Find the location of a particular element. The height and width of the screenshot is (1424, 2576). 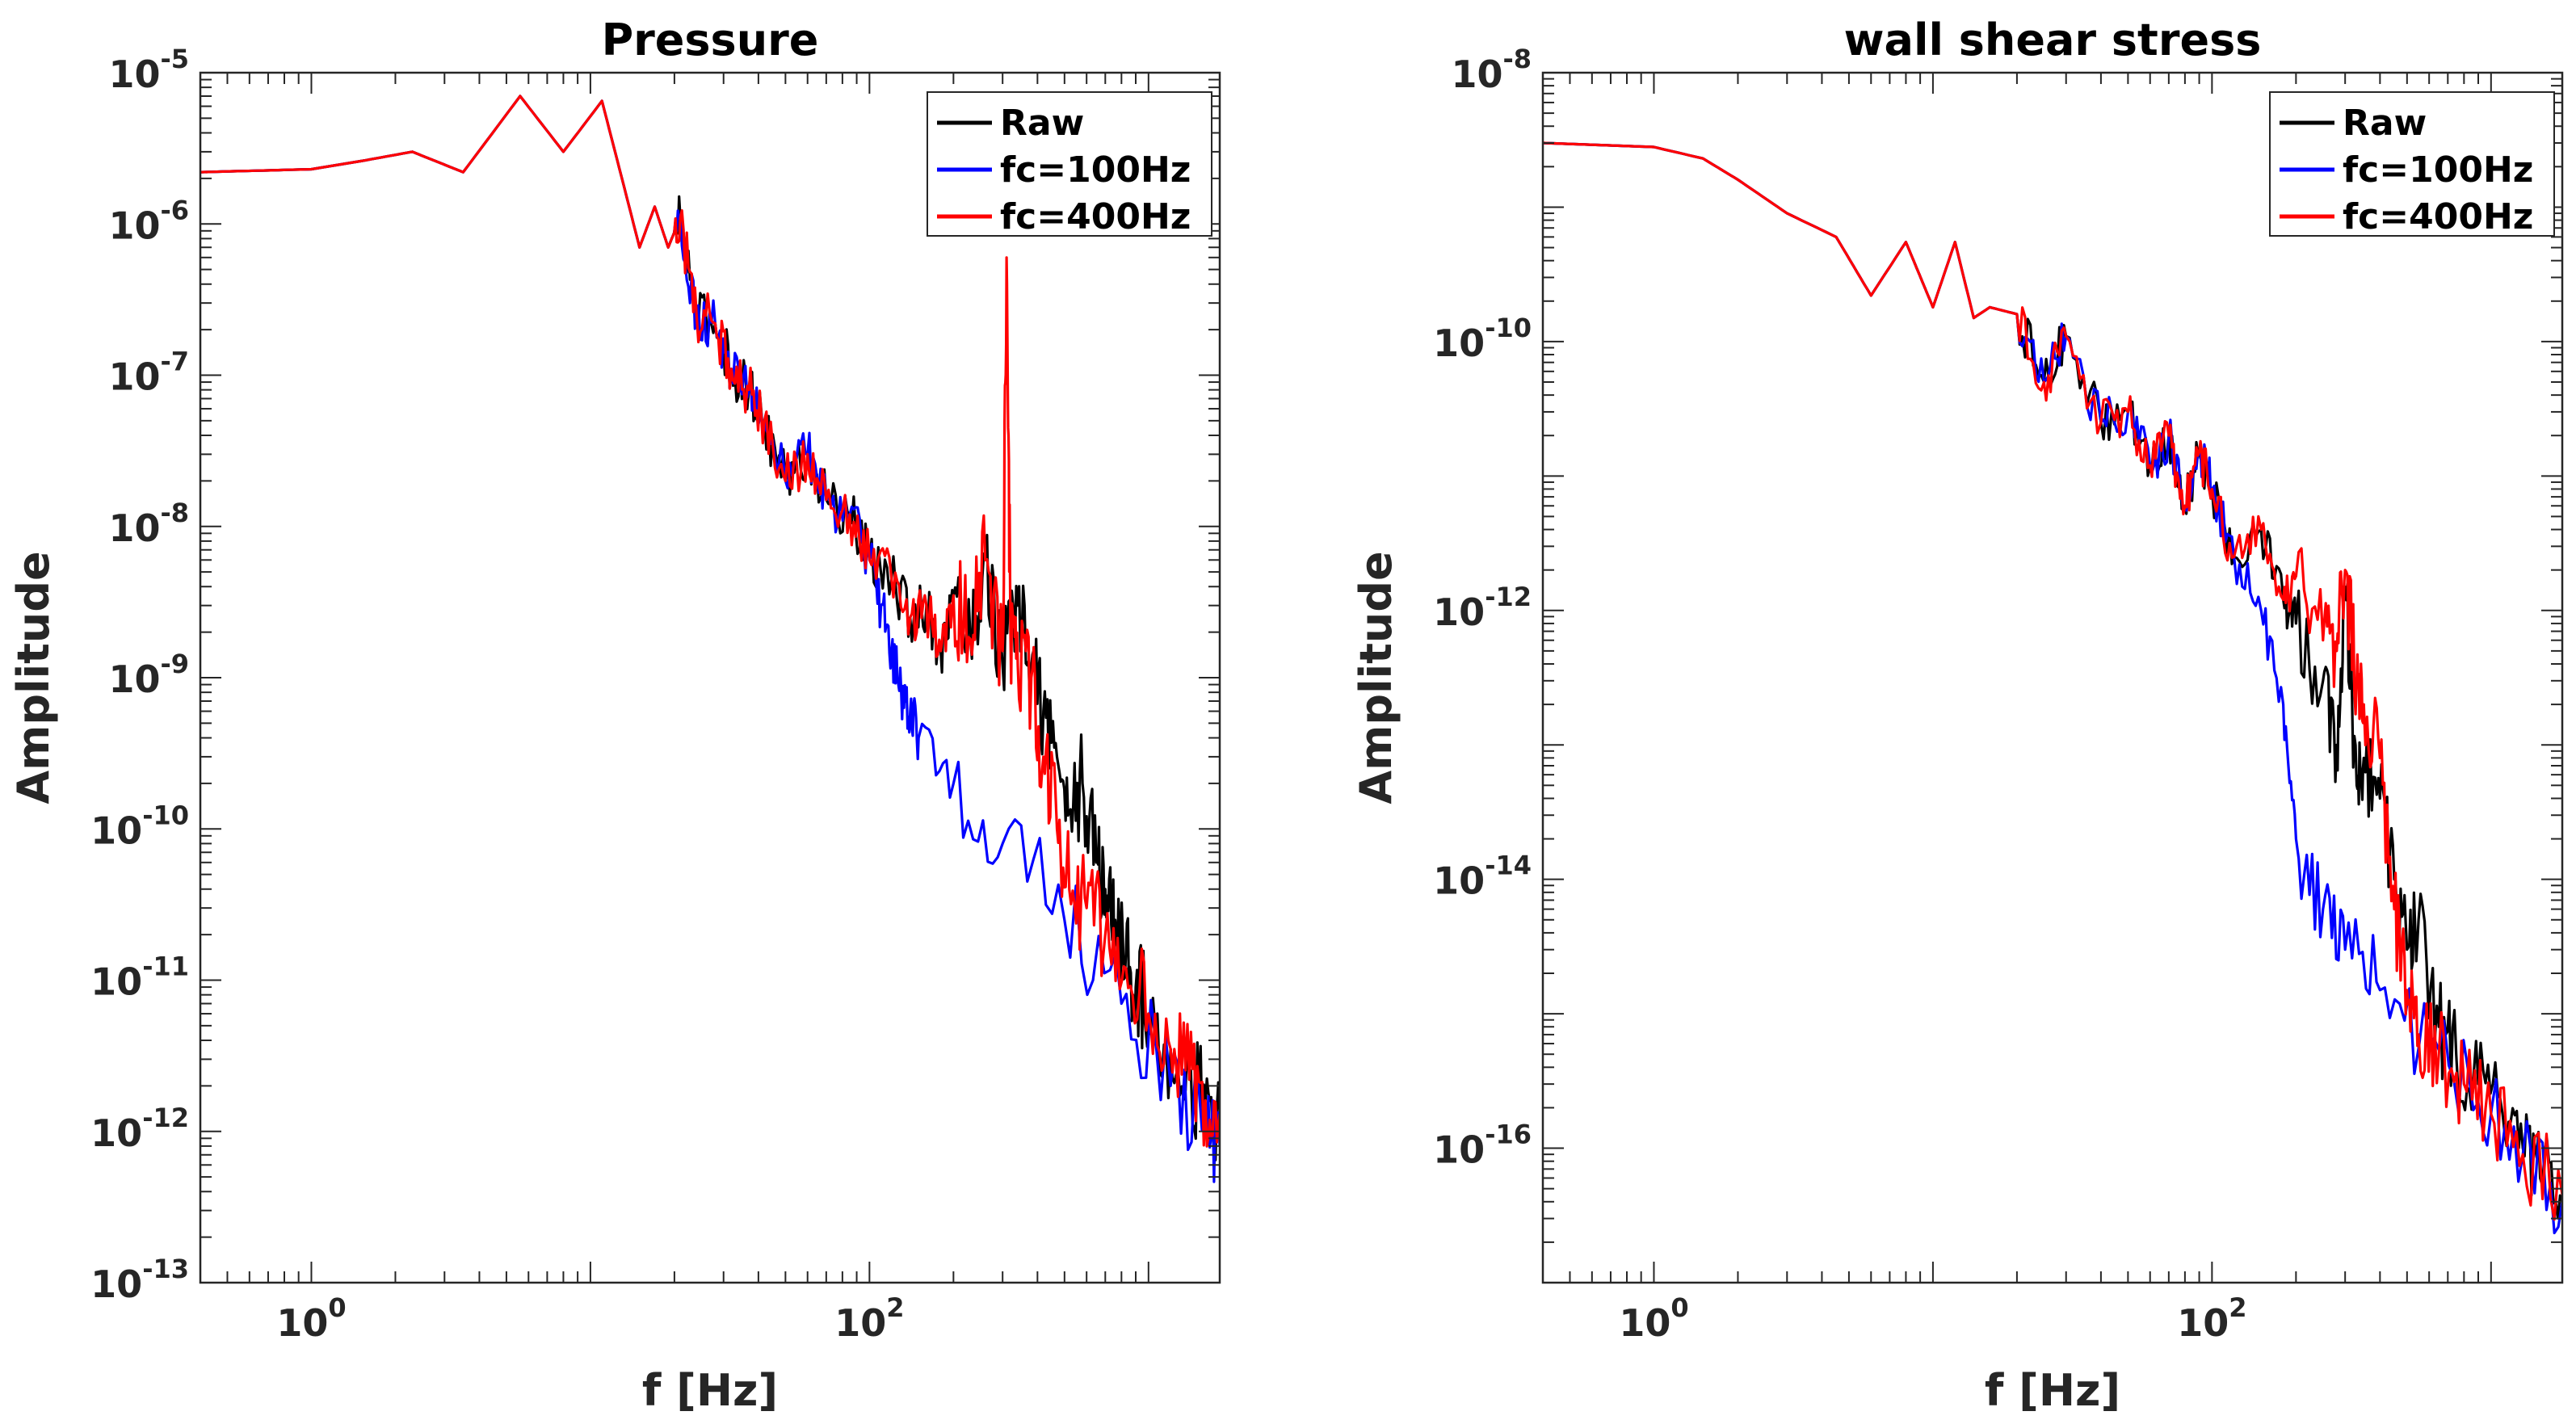

y-tick-label: 10⁻⁶ is located at coordinates (149, 221).